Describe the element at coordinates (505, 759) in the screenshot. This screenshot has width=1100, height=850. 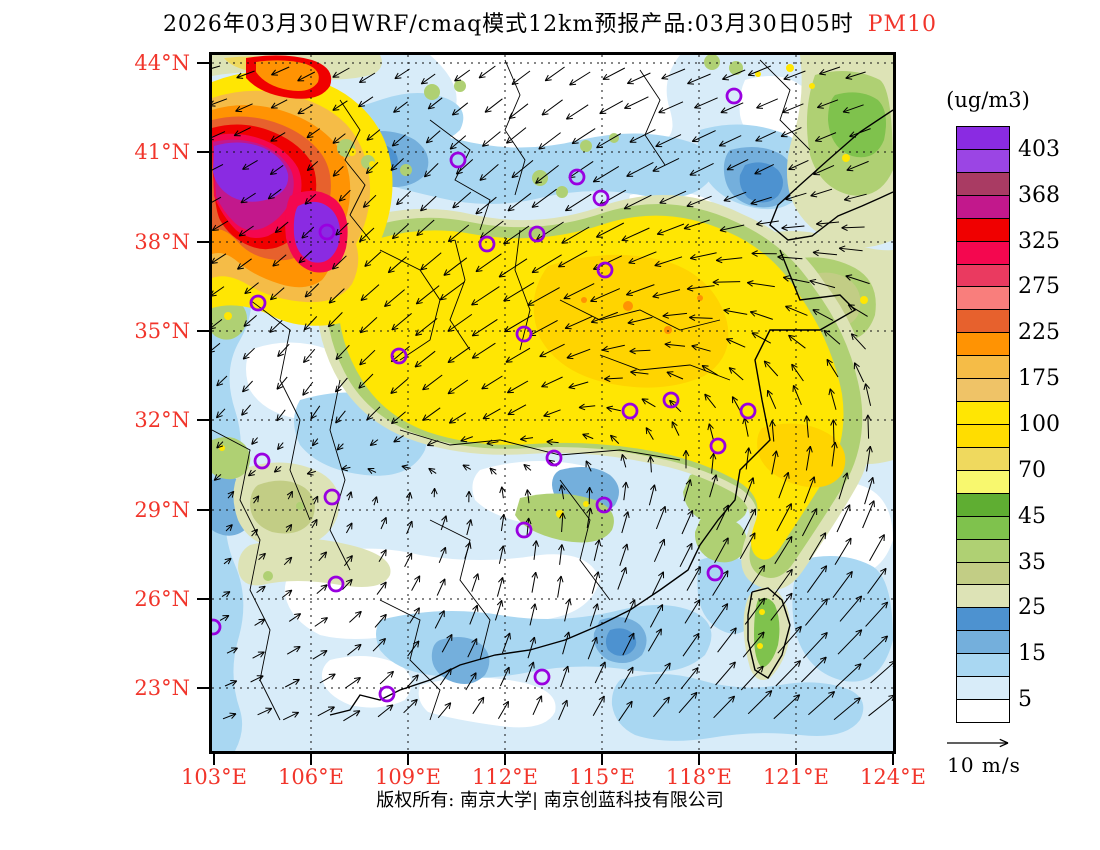
I see `x-axis-tick` at that location.